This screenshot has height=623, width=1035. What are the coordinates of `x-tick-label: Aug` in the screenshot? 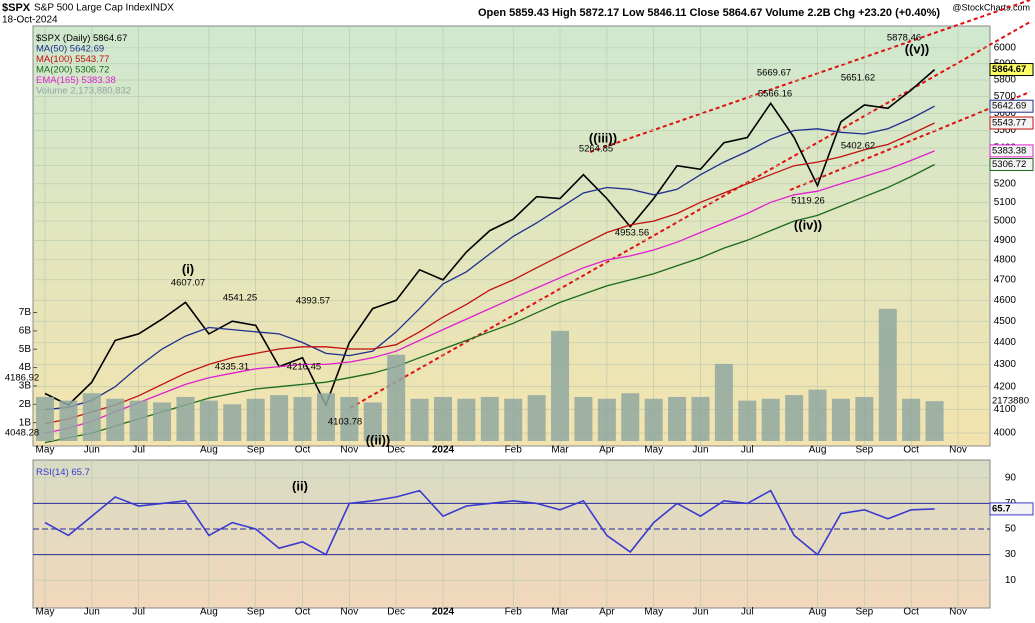 It's located at (818, 612).